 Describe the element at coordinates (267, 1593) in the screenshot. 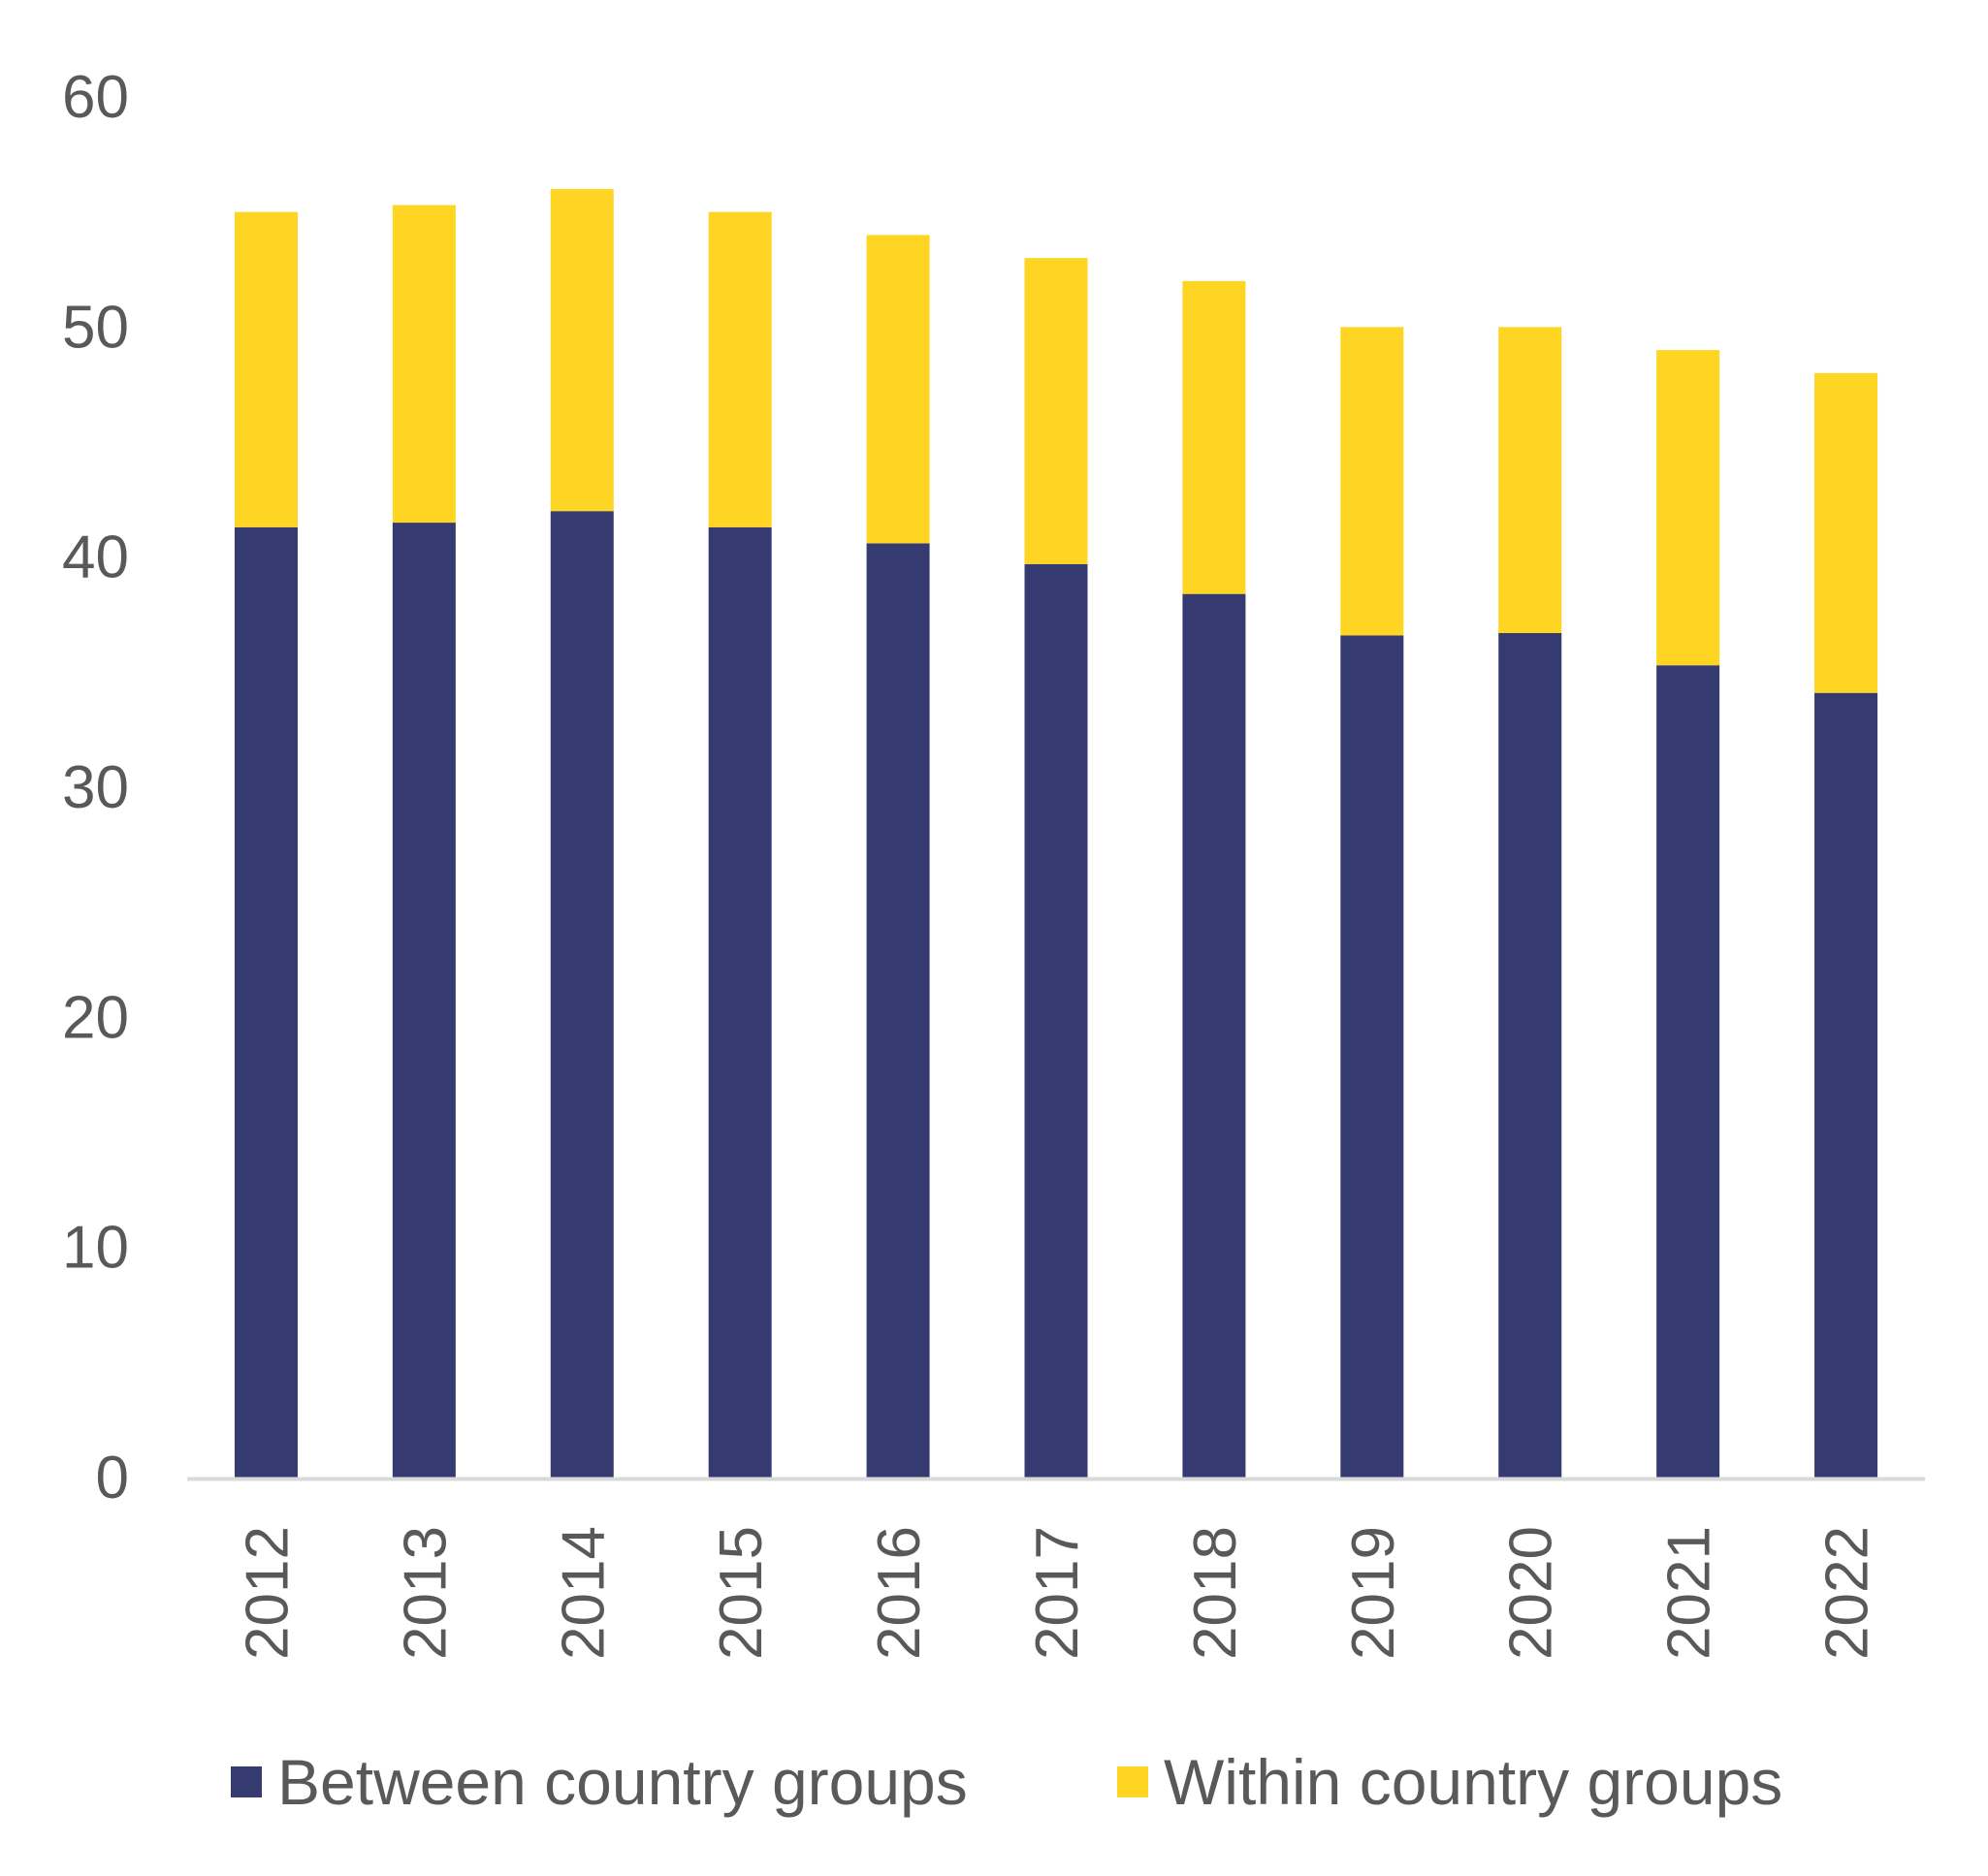

I see `x-tick-label: 2012` at that location.